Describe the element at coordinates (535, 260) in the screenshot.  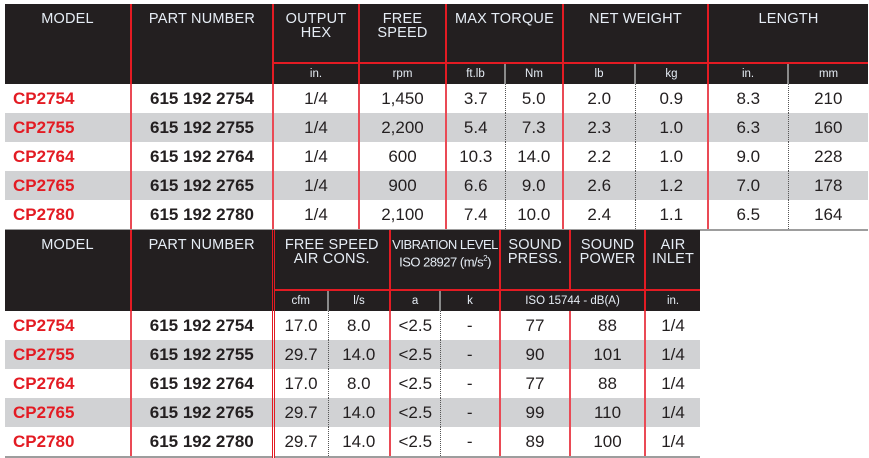
I see `column-header-sound-press: SOUND PRESS.` at that location.